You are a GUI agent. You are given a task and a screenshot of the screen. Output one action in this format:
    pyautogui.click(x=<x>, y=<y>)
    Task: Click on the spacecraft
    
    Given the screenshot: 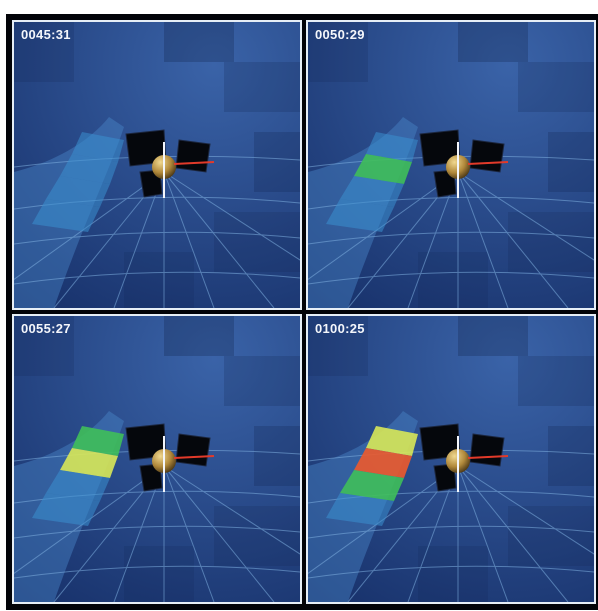 What is the action you would take?
    pyautogui.click(x=168, y=163)
    